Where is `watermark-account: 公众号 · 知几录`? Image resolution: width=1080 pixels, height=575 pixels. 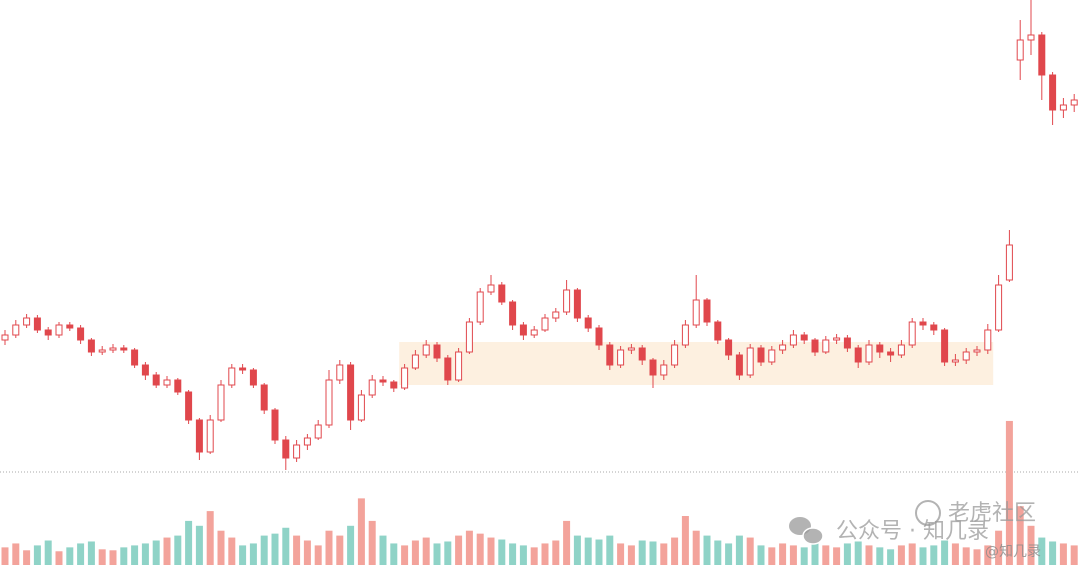 watermark-account: 公众号 · 知几录 is located at coordinates (912, 531).